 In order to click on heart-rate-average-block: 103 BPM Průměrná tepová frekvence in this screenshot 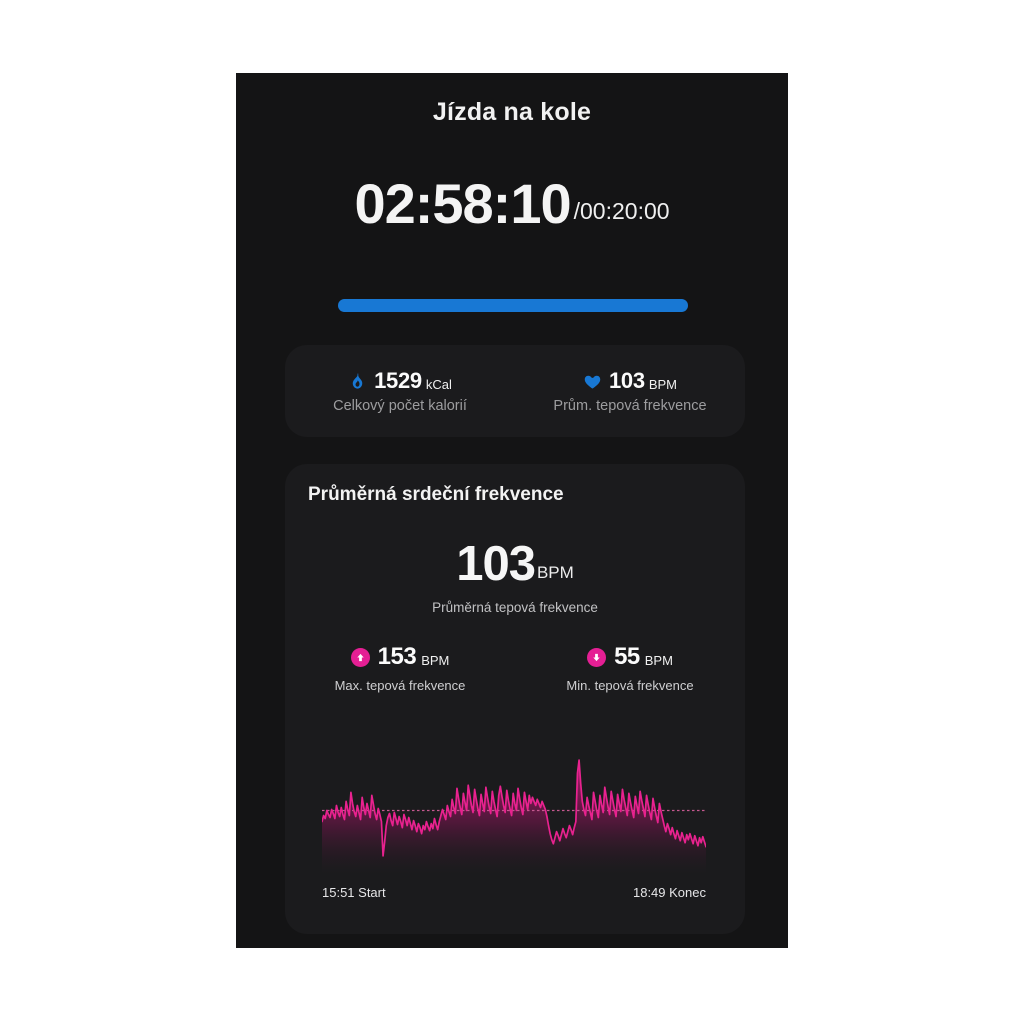, I will do `click(515, 578)`.